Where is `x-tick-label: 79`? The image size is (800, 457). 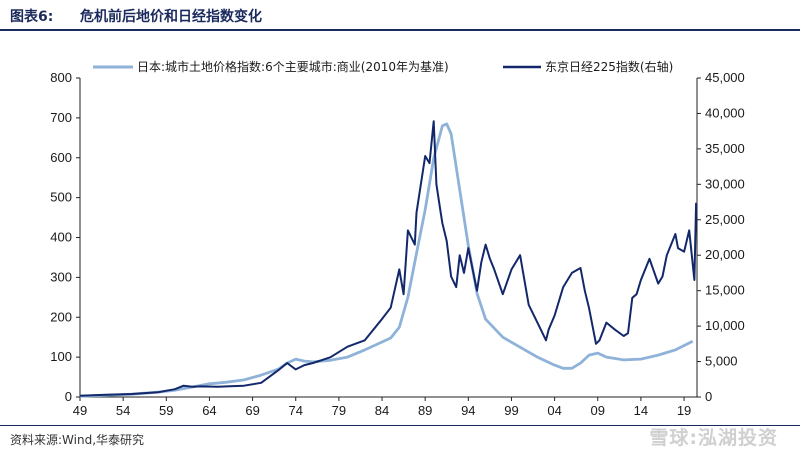
x-tick-label: 79 is located at coordinates (339, 410).